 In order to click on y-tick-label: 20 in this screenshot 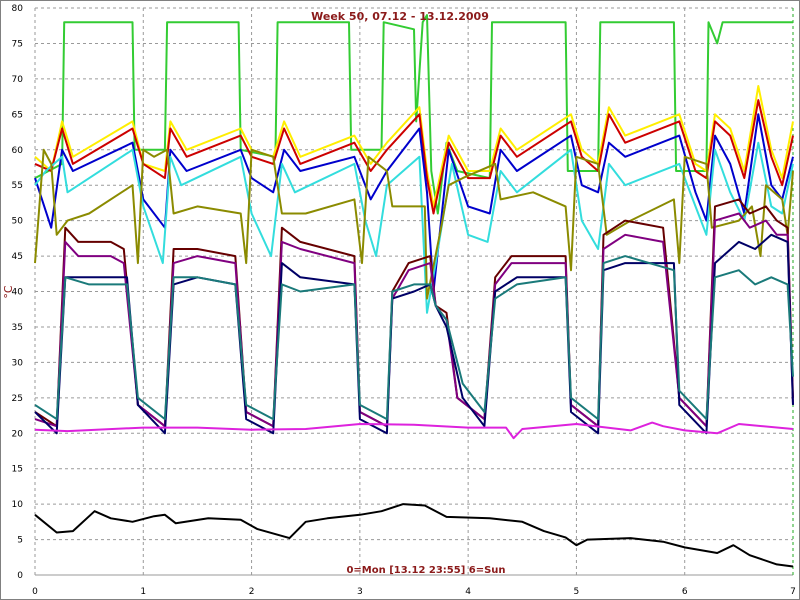, I will do `click(18, 434)`.